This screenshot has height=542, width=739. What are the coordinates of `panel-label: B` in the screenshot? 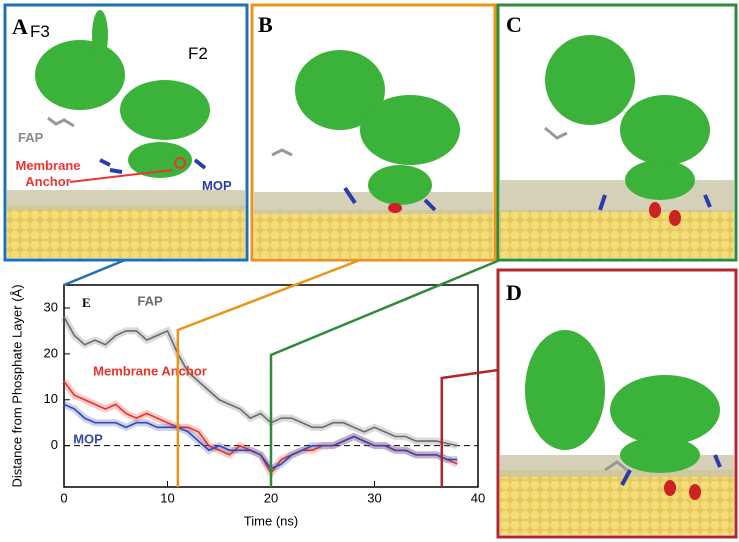 It's located at (265, 24).